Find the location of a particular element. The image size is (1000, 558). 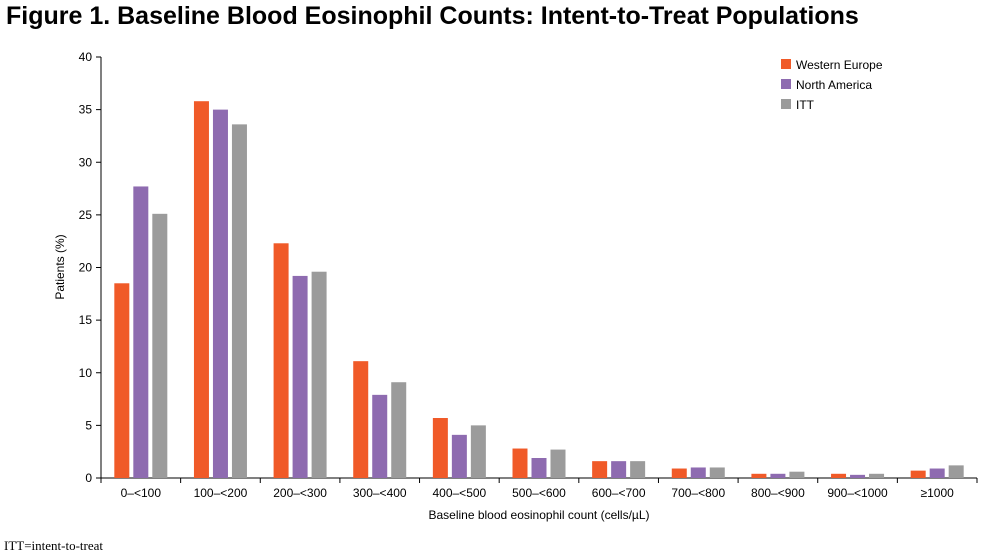

x-tick-label: 900–<1000 is located at coordinates (857, 493).